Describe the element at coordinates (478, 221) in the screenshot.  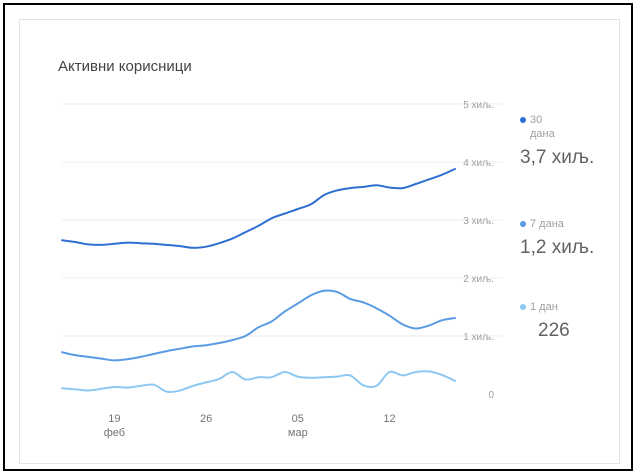
I see `y-tick-label: 3 хиљ.` at that location.